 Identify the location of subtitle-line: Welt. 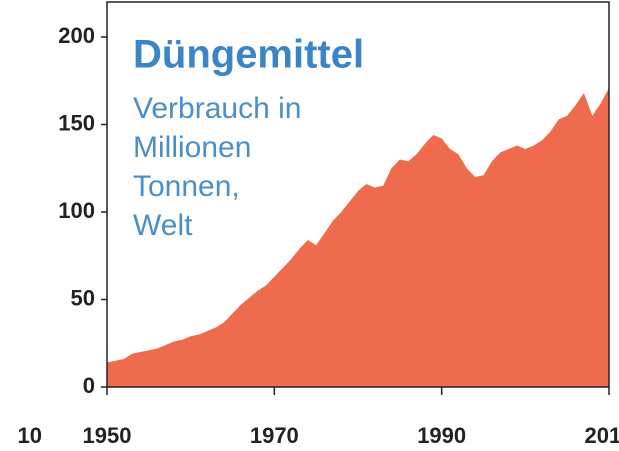
(163, 225).